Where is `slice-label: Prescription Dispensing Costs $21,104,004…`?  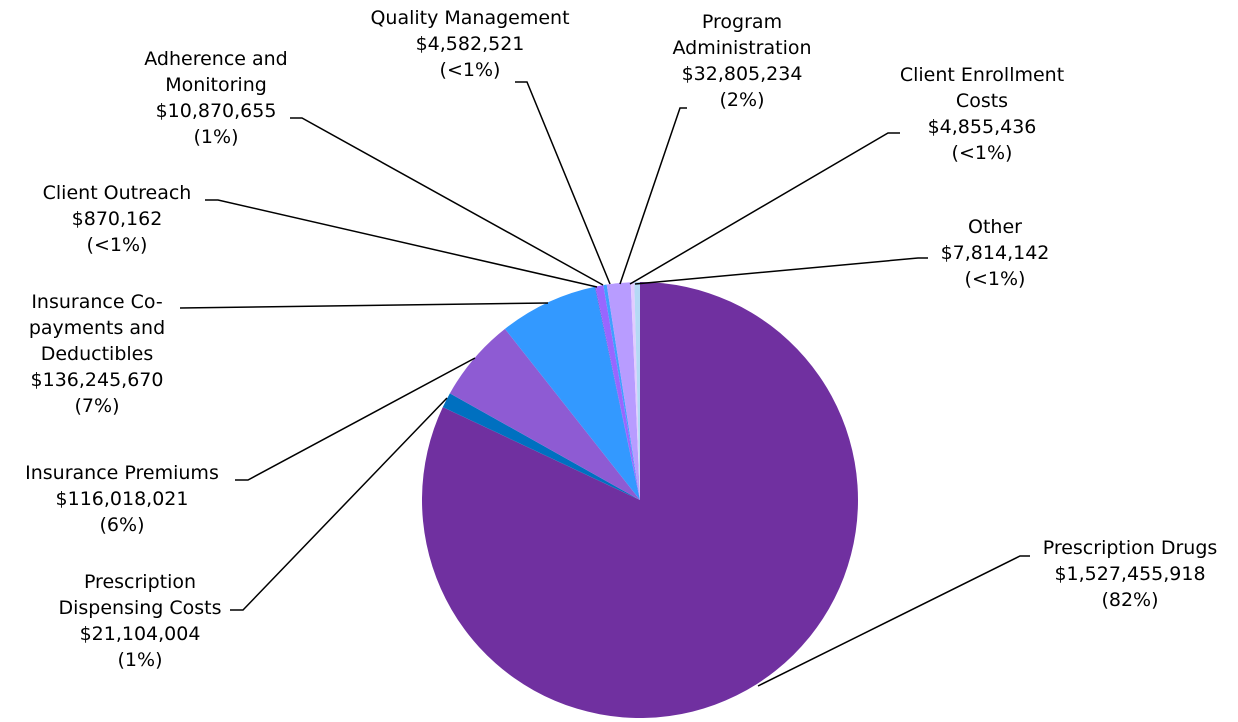
slice-label: Prescription Dispensing Costs $21,104,004… is located at coordinates (140, 621).